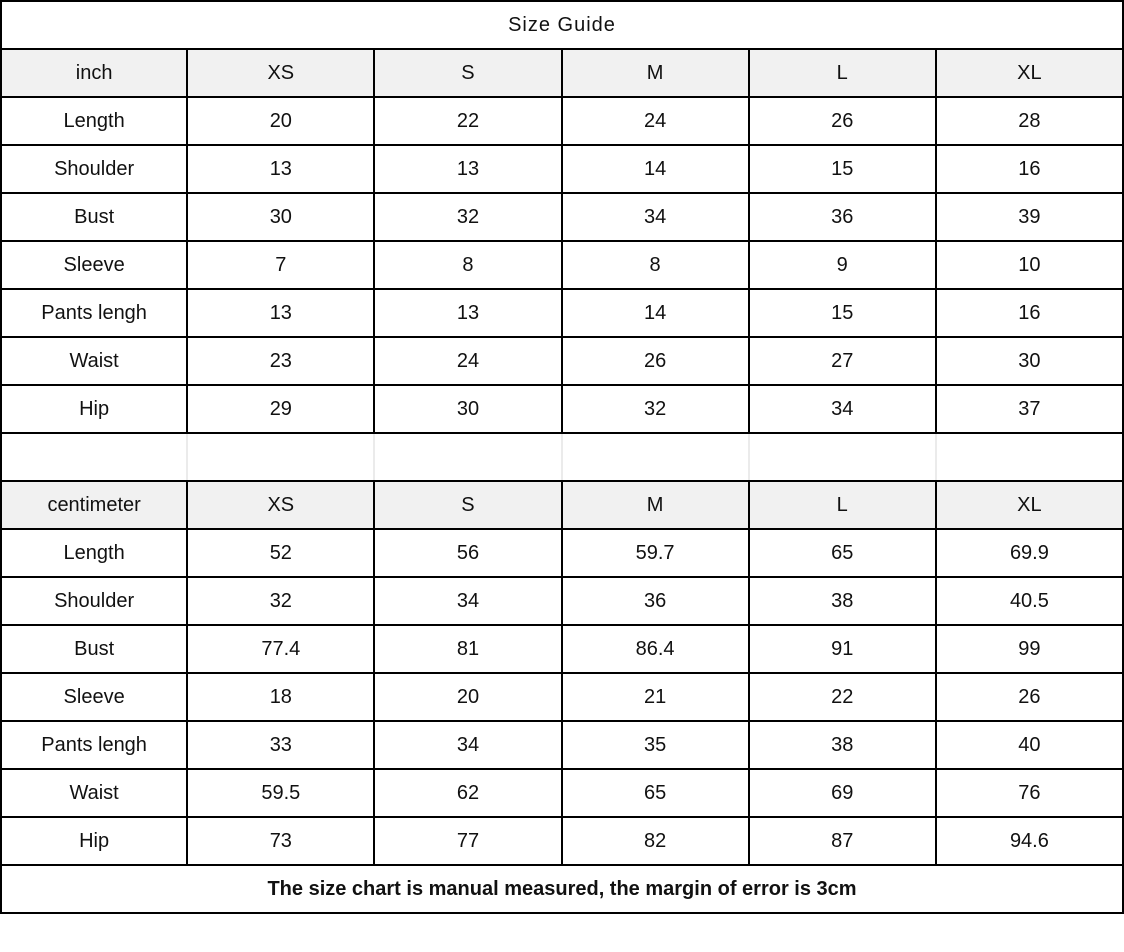  Describe the element at coordinates (468, 649) in the screenshot. I see `value-cell: 81` at that location.